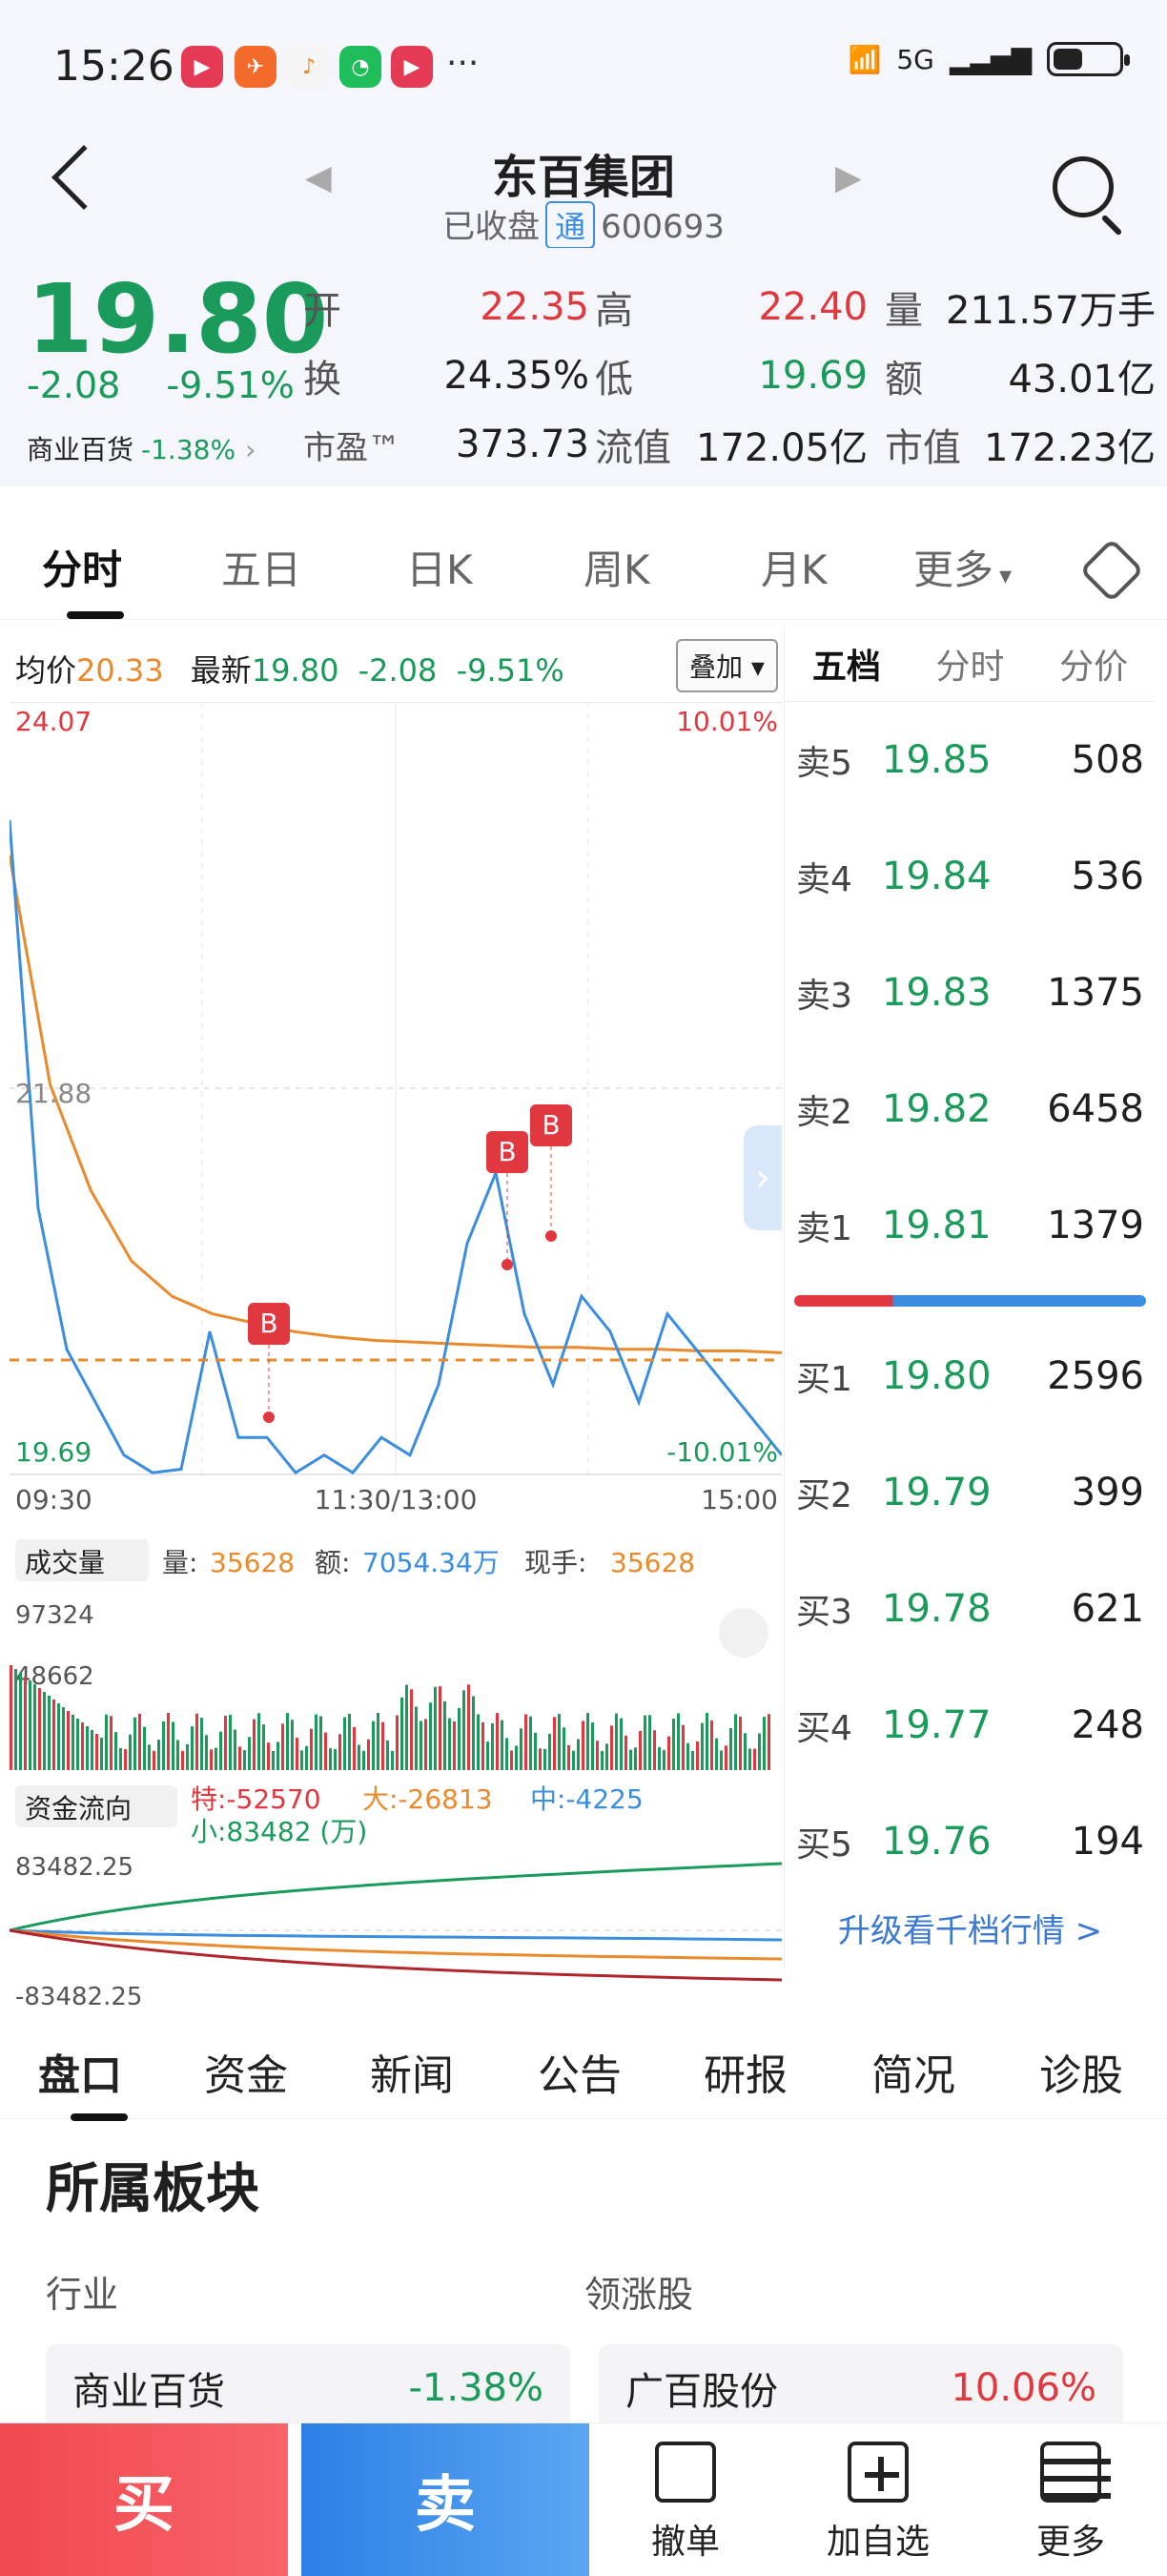 The width and height of the screenshot is (1167, 2576). What do you see at coordinates (396, 1935) in the screenshot?
I see `flow-medium-line` at bounding box center [396, 1935].